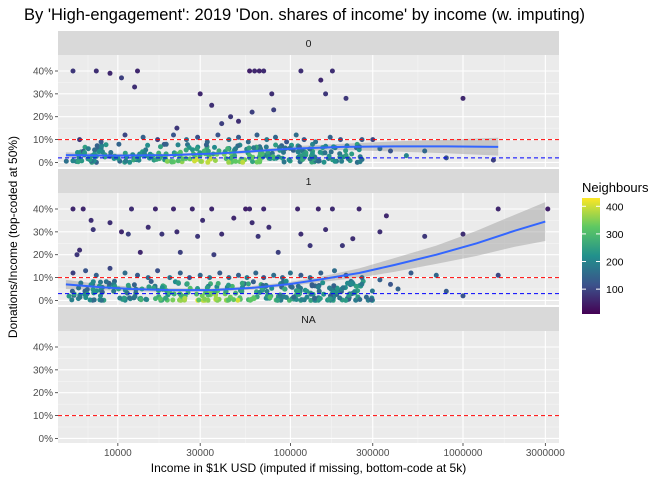  I want to click on y-axis-title: Donations/Income (top-coded at 50%), so click(13, 237).